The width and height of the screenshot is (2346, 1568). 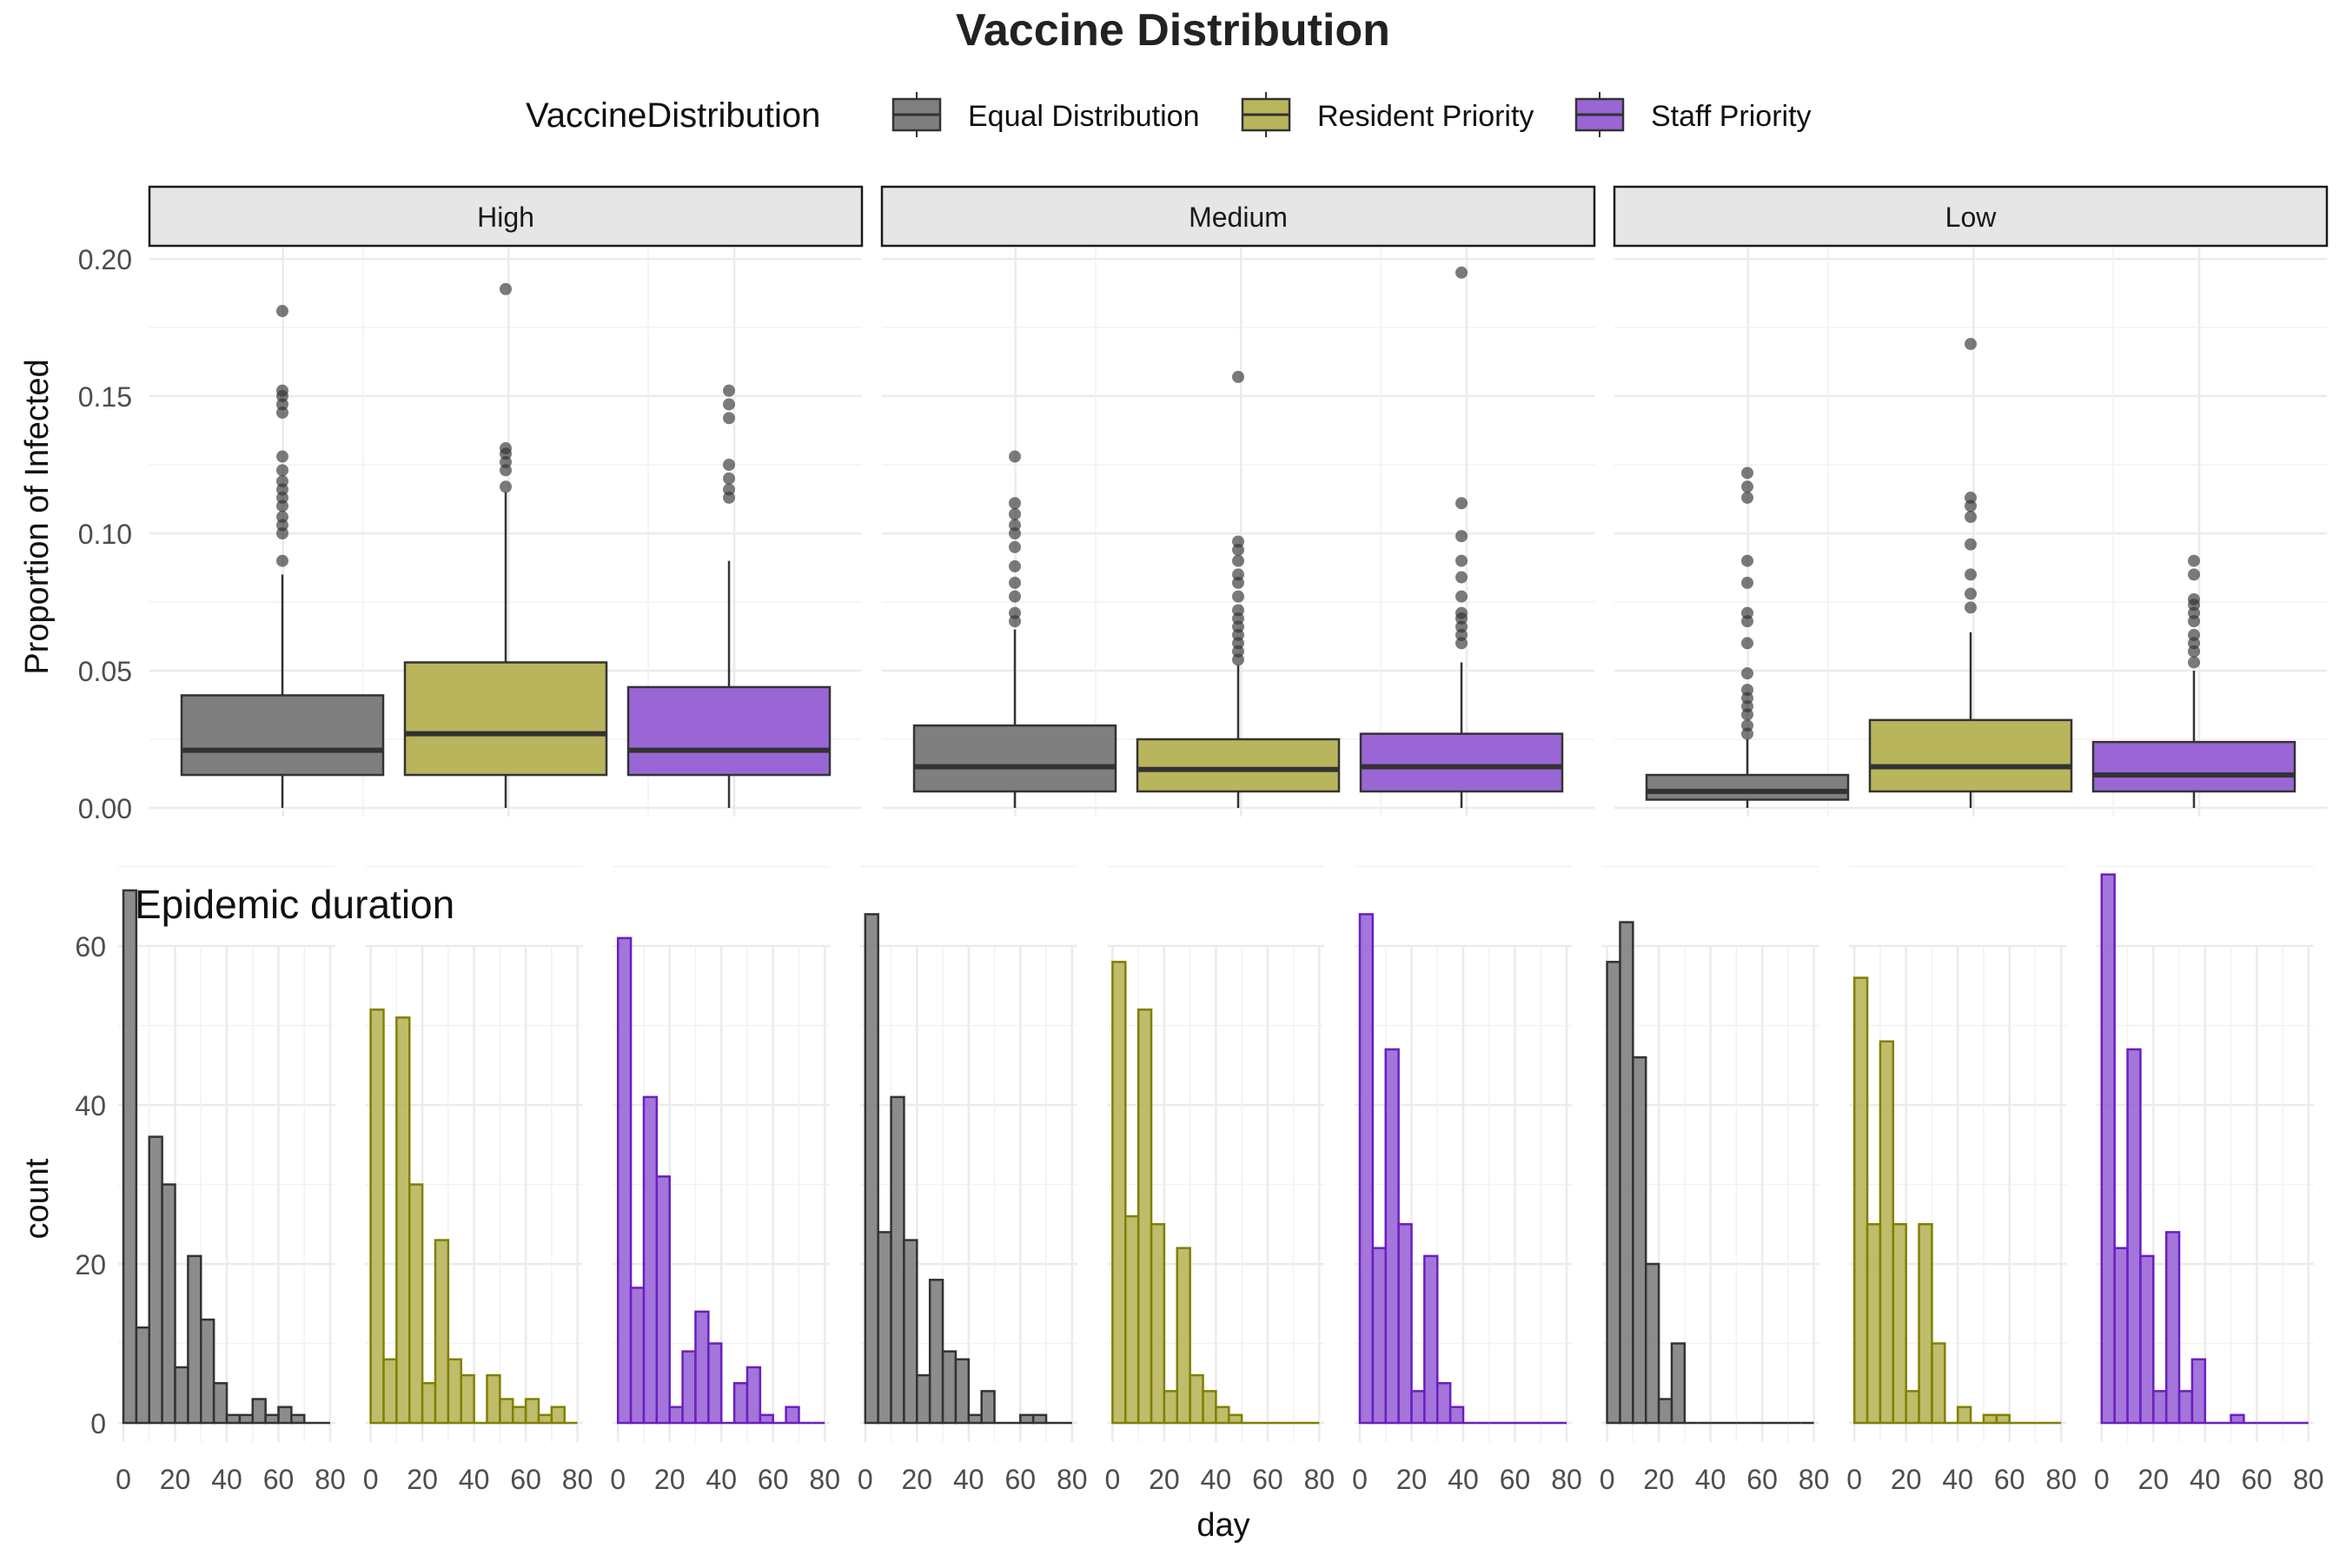 What do you see at coordinates (105, 259) in the screenshot?
I see `boxplot-ytick-label: 0.20` at bounding box center [105, 259].